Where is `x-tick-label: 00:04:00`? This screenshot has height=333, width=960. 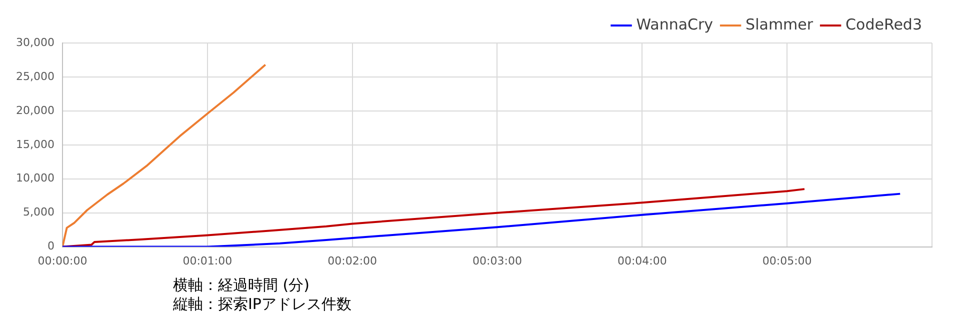 x-tick-label: 00:04:00 is located at coordinates (642, 261).